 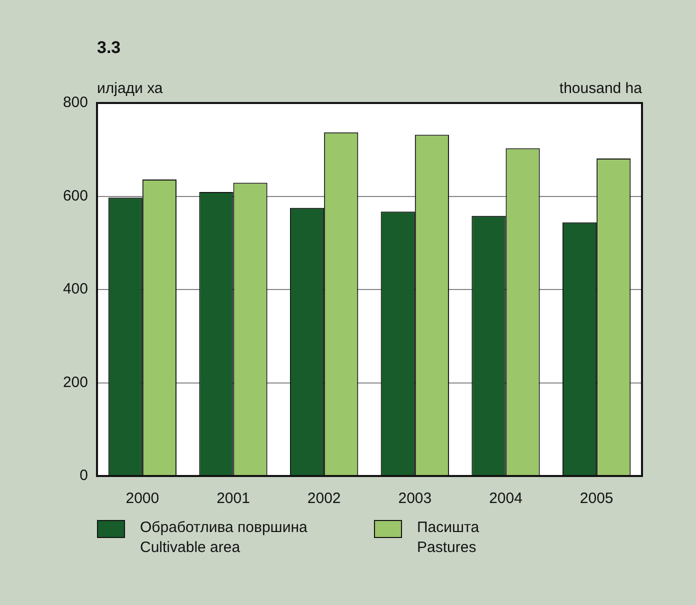 What do you see at coordinates (75, 382) in the screenshot?
I see `y-tick-label: 200` at bounding box center [75, 382].